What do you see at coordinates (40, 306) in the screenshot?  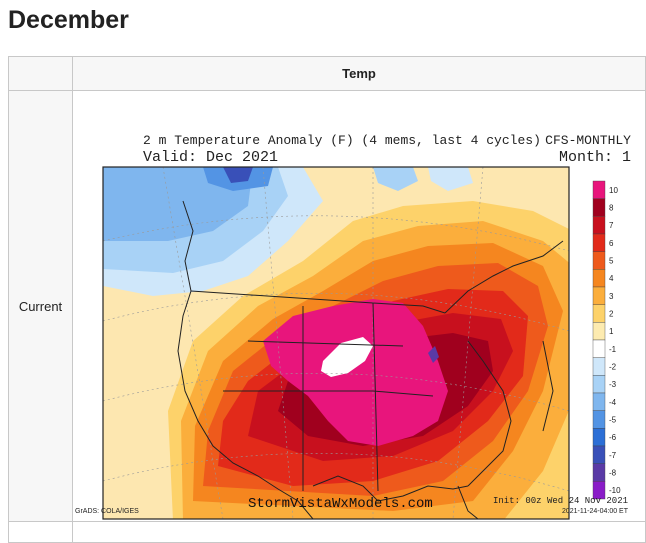 I see `row-label-current: Current` at bounding box center [40, 306].